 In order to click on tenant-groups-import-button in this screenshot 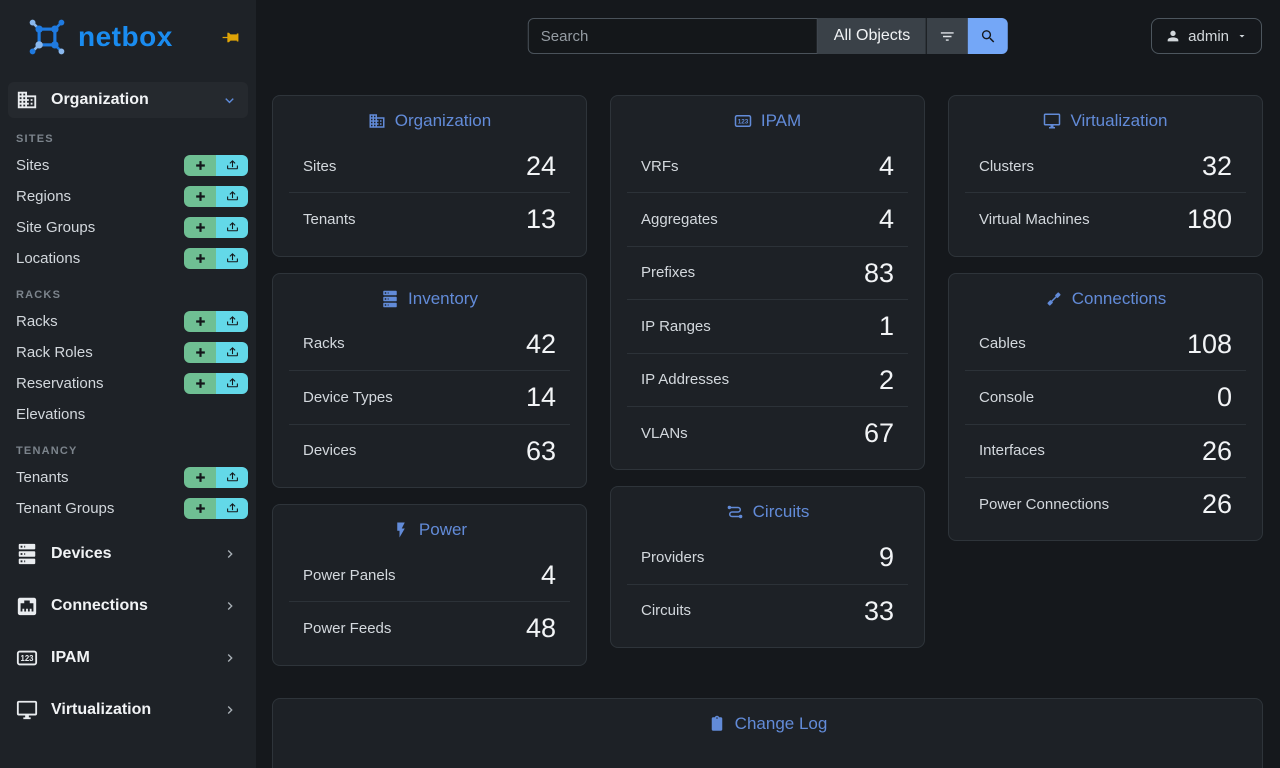, I will do `click(232, 508)`.